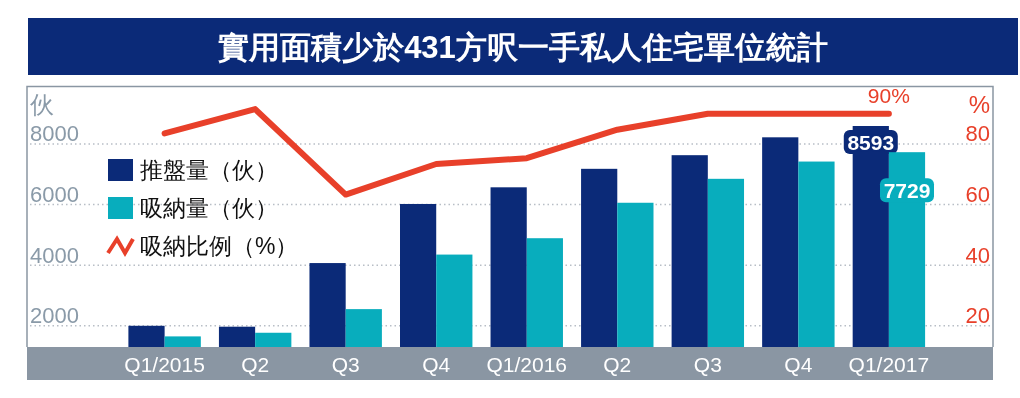 The image size is (1020, 398). I want to click on y-tick-label: 4000, so click(54, 255).